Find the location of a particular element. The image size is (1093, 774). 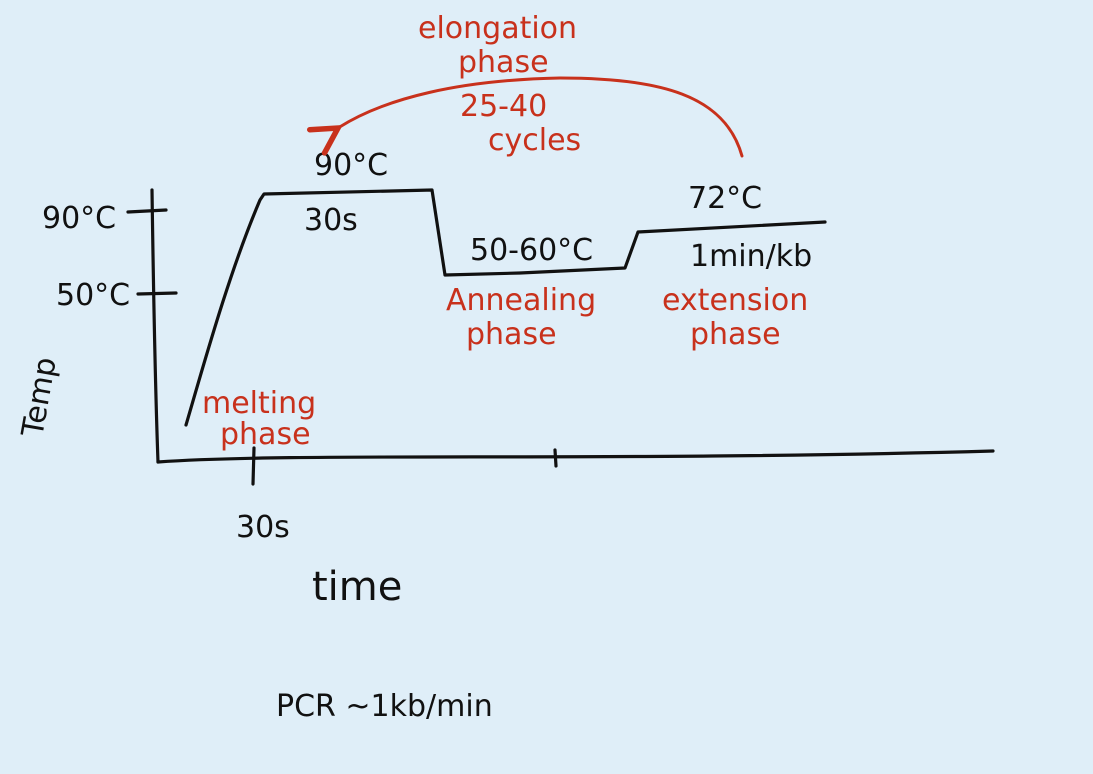

melting-phase-line1: melting is located at coordinates (259, 403).